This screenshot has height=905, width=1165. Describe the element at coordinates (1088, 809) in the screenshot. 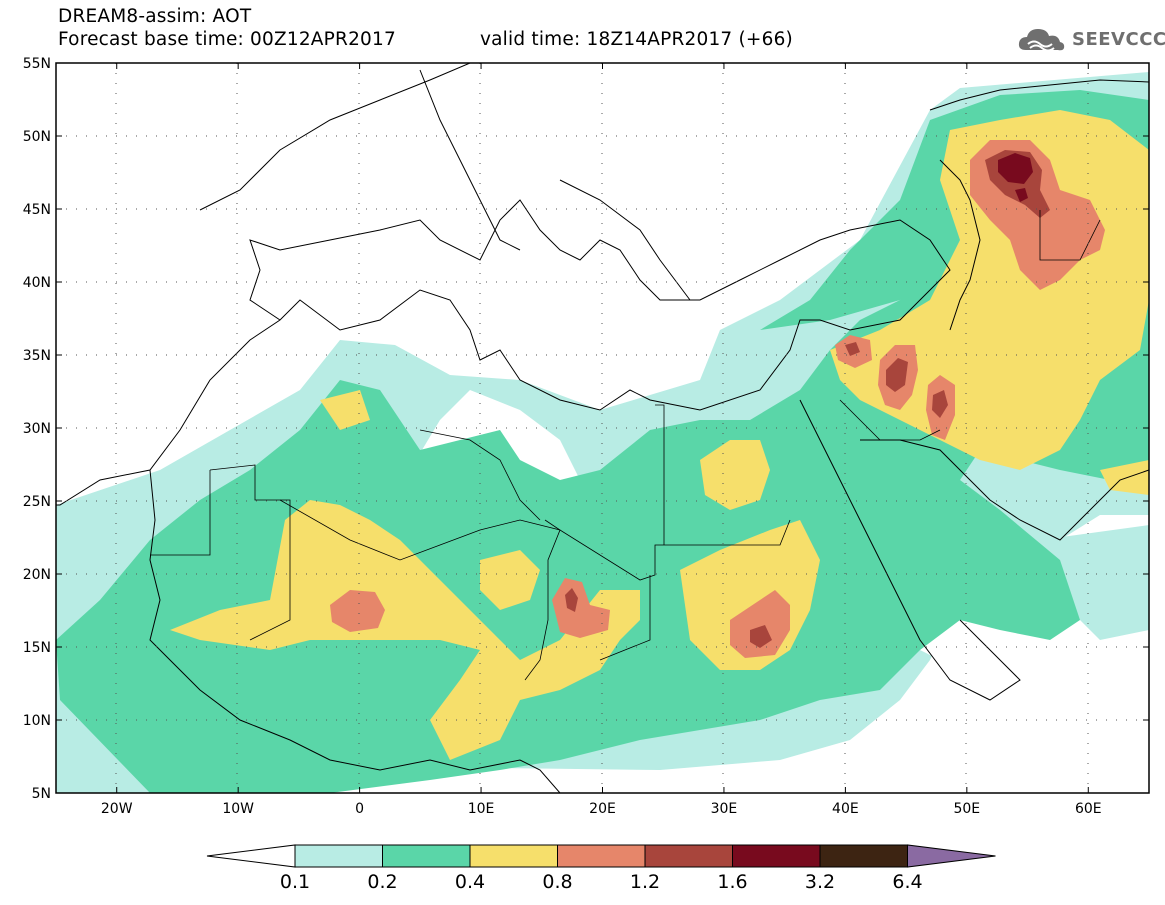

I see `lon-tick-label: 60E` at that location.